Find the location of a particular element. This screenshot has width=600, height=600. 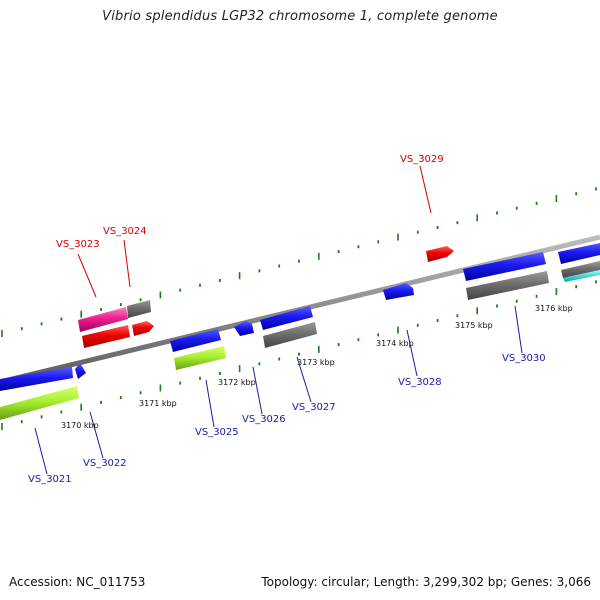

leader-vs3023 is located at coordinates (87, 275).